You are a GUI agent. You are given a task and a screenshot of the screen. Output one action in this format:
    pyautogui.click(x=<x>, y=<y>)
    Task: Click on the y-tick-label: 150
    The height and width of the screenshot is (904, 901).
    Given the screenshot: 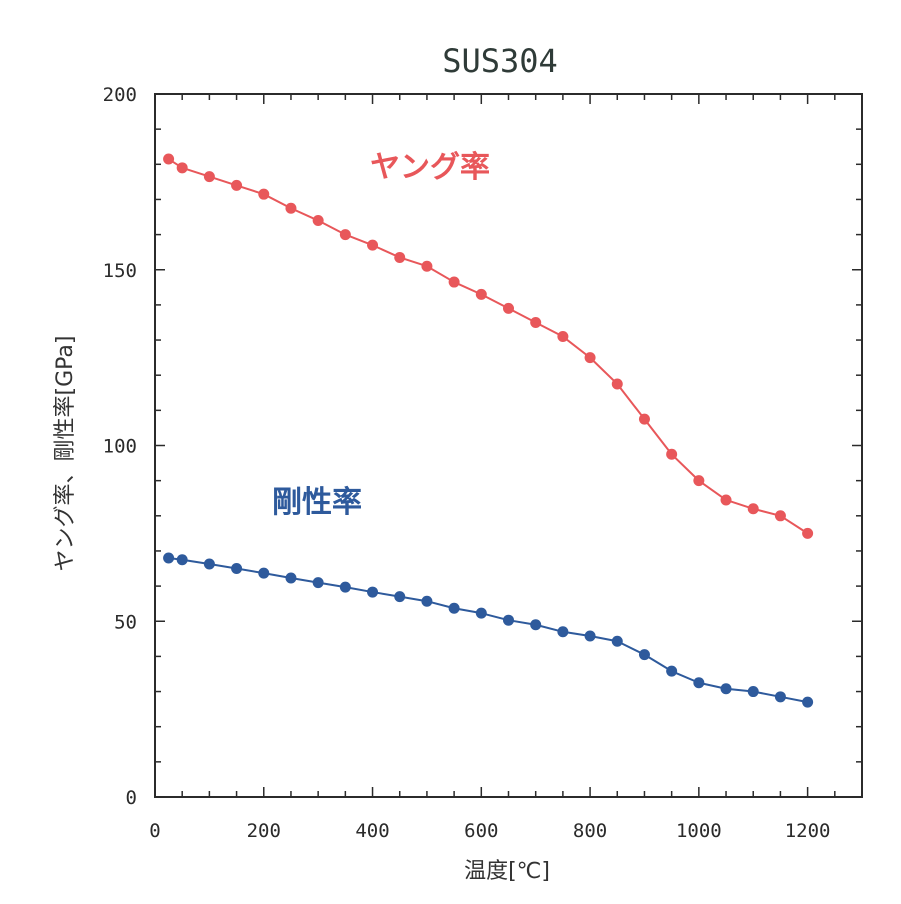 What is the action you would take?
    pyautogui.click(x=120, y=271)
    